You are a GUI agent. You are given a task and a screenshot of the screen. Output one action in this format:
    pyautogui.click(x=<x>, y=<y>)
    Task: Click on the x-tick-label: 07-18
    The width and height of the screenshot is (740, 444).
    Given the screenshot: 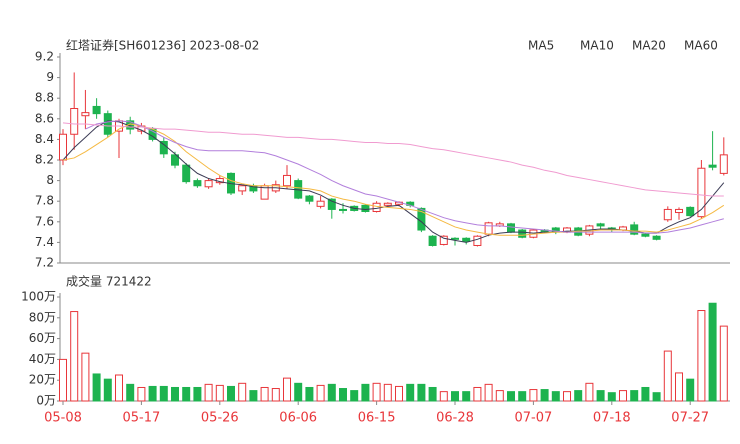 What is the action you would take?
    pyautogui.click(x=612, y=418)
    